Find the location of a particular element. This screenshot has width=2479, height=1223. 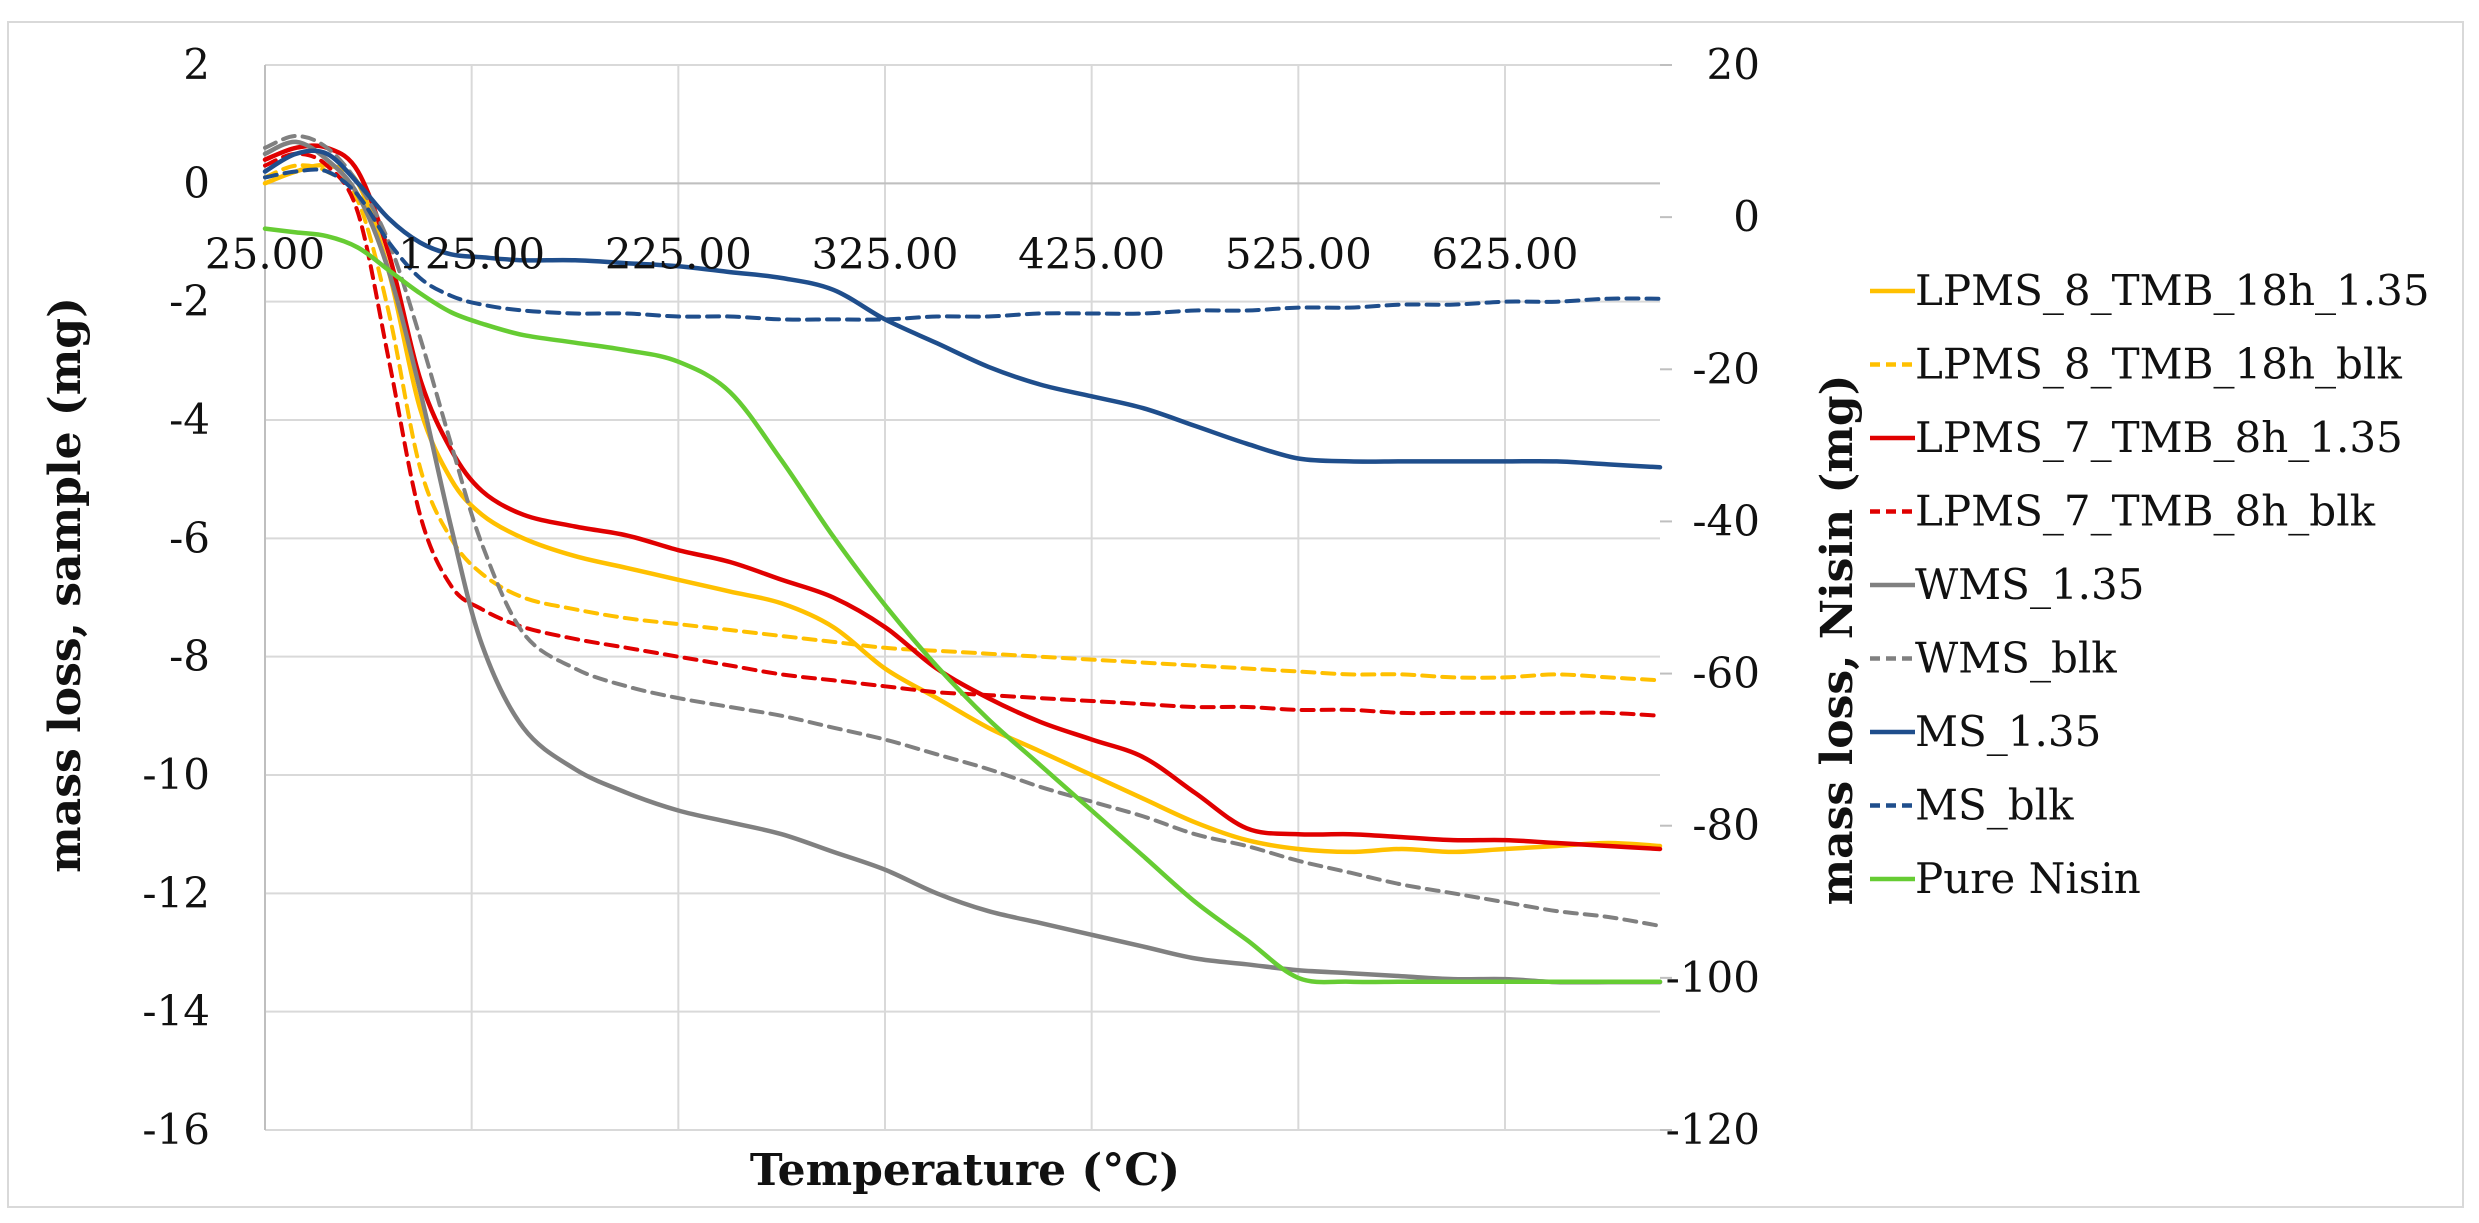

x-tick-label: 225.00 is located at coordinates (678, 253).